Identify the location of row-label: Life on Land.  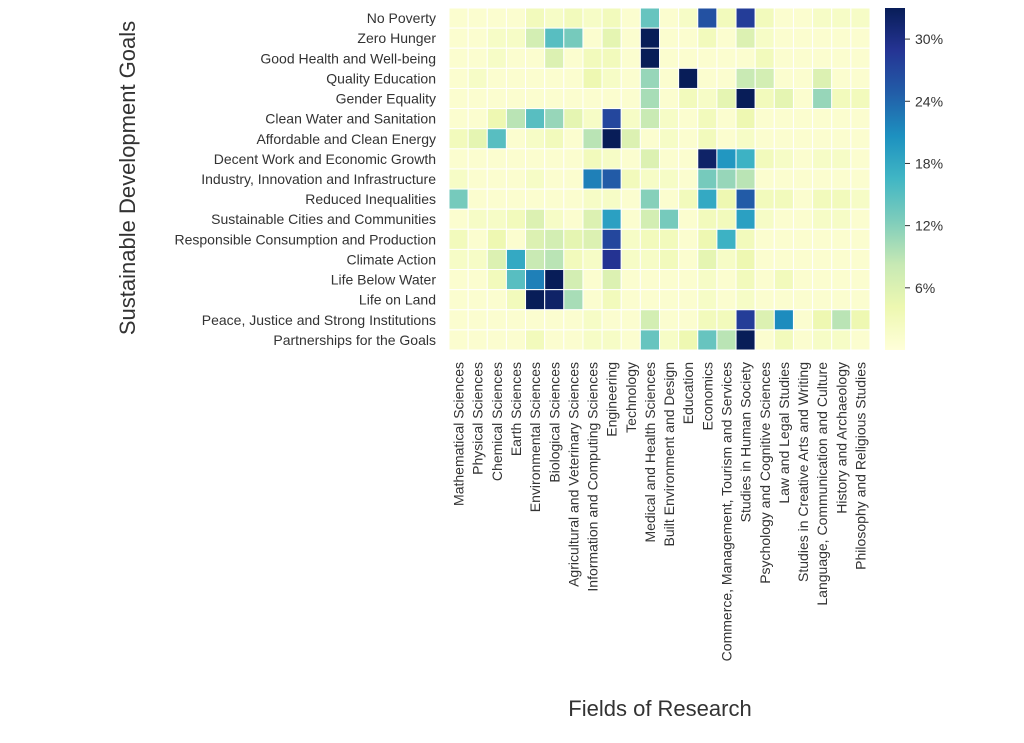
(397, 300).